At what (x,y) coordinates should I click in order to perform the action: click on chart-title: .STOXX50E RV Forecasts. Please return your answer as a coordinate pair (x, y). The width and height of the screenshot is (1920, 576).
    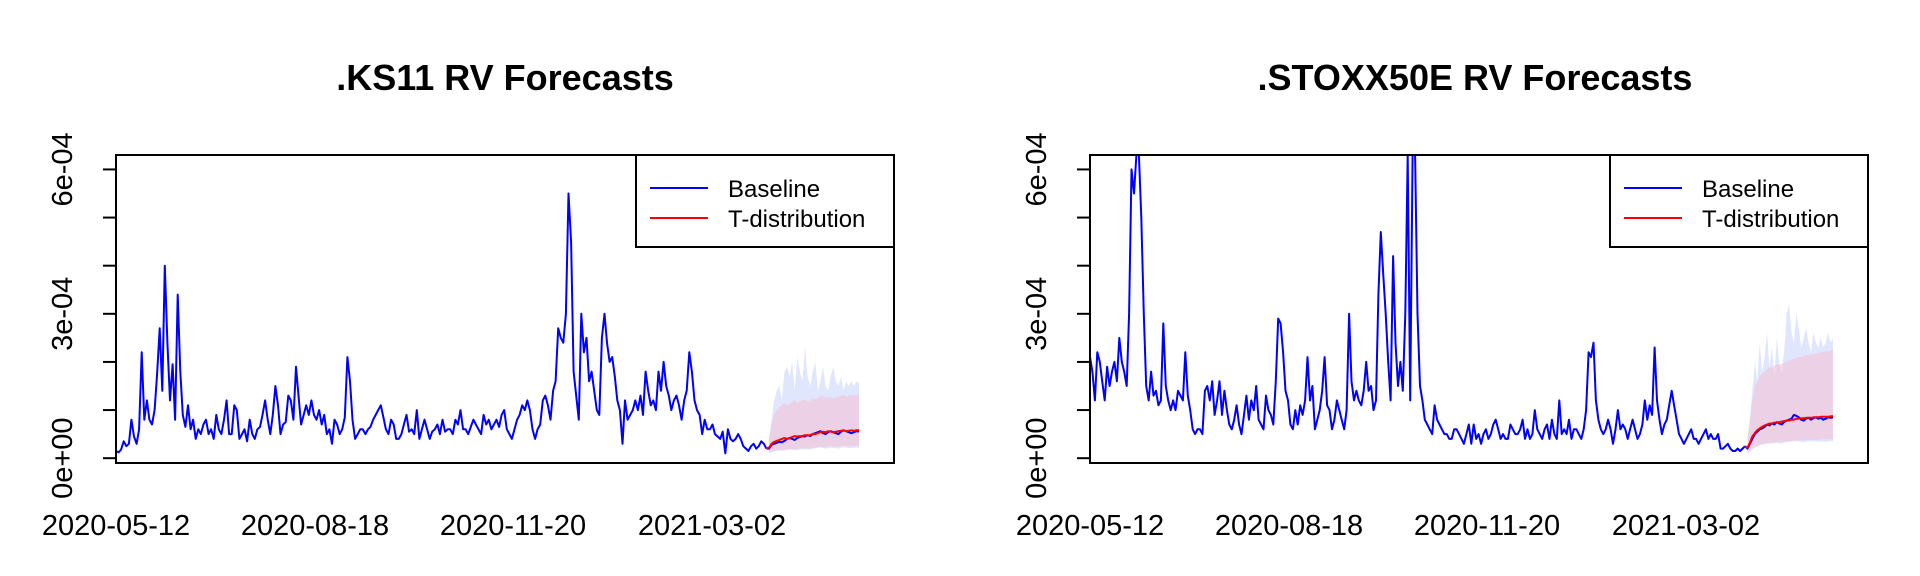
    Looking at the image, I should click on (1475, 77).